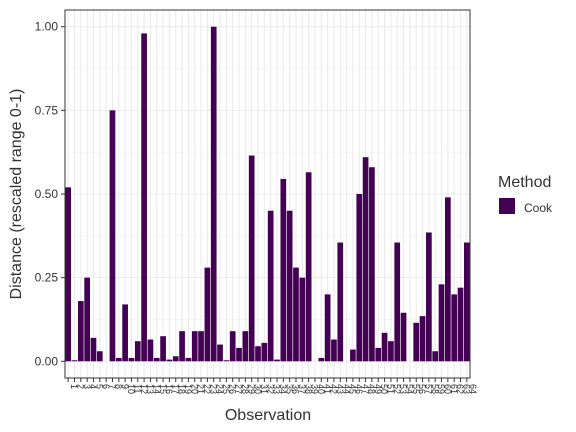 The height and width of the screenshot is (432, 576). What do you see at coordinates (106, 386) in the screenshot?
I see `x-tick-label: 6` at bounding box center [106, 386].